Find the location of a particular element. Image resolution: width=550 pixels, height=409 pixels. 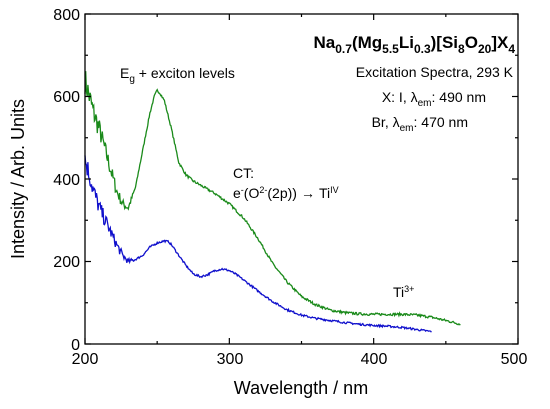

x-axis-label: Wavelength / nm is located at coordinates (301, 388).